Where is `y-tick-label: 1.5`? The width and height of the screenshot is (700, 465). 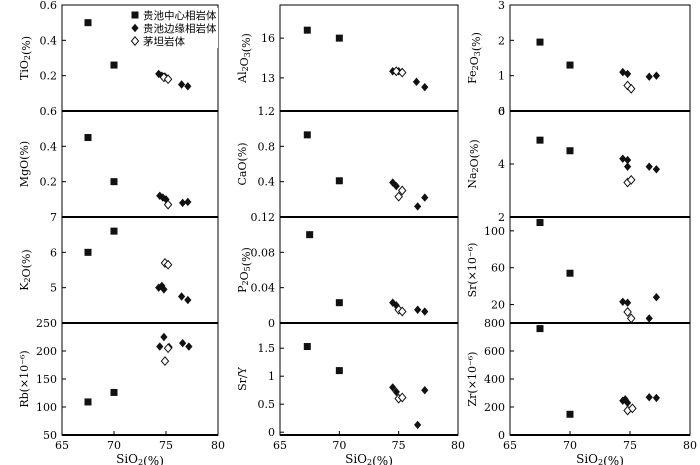
y-tick-label: 1.5 is located at coordinates (267, 348).